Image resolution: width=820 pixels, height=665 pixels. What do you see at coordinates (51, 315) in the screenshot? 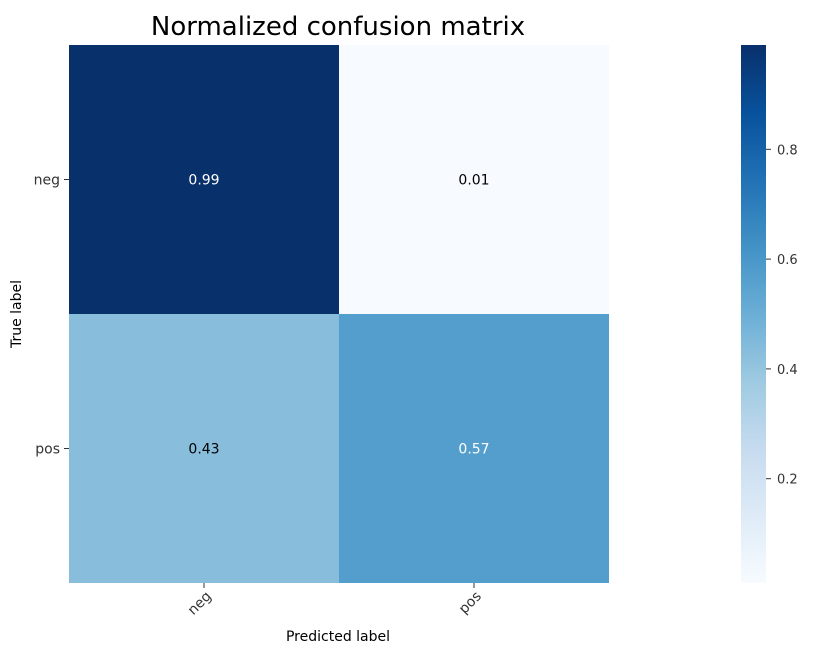
I see `y-axis-ticks: neg pos` at bounding box center [51, 315].